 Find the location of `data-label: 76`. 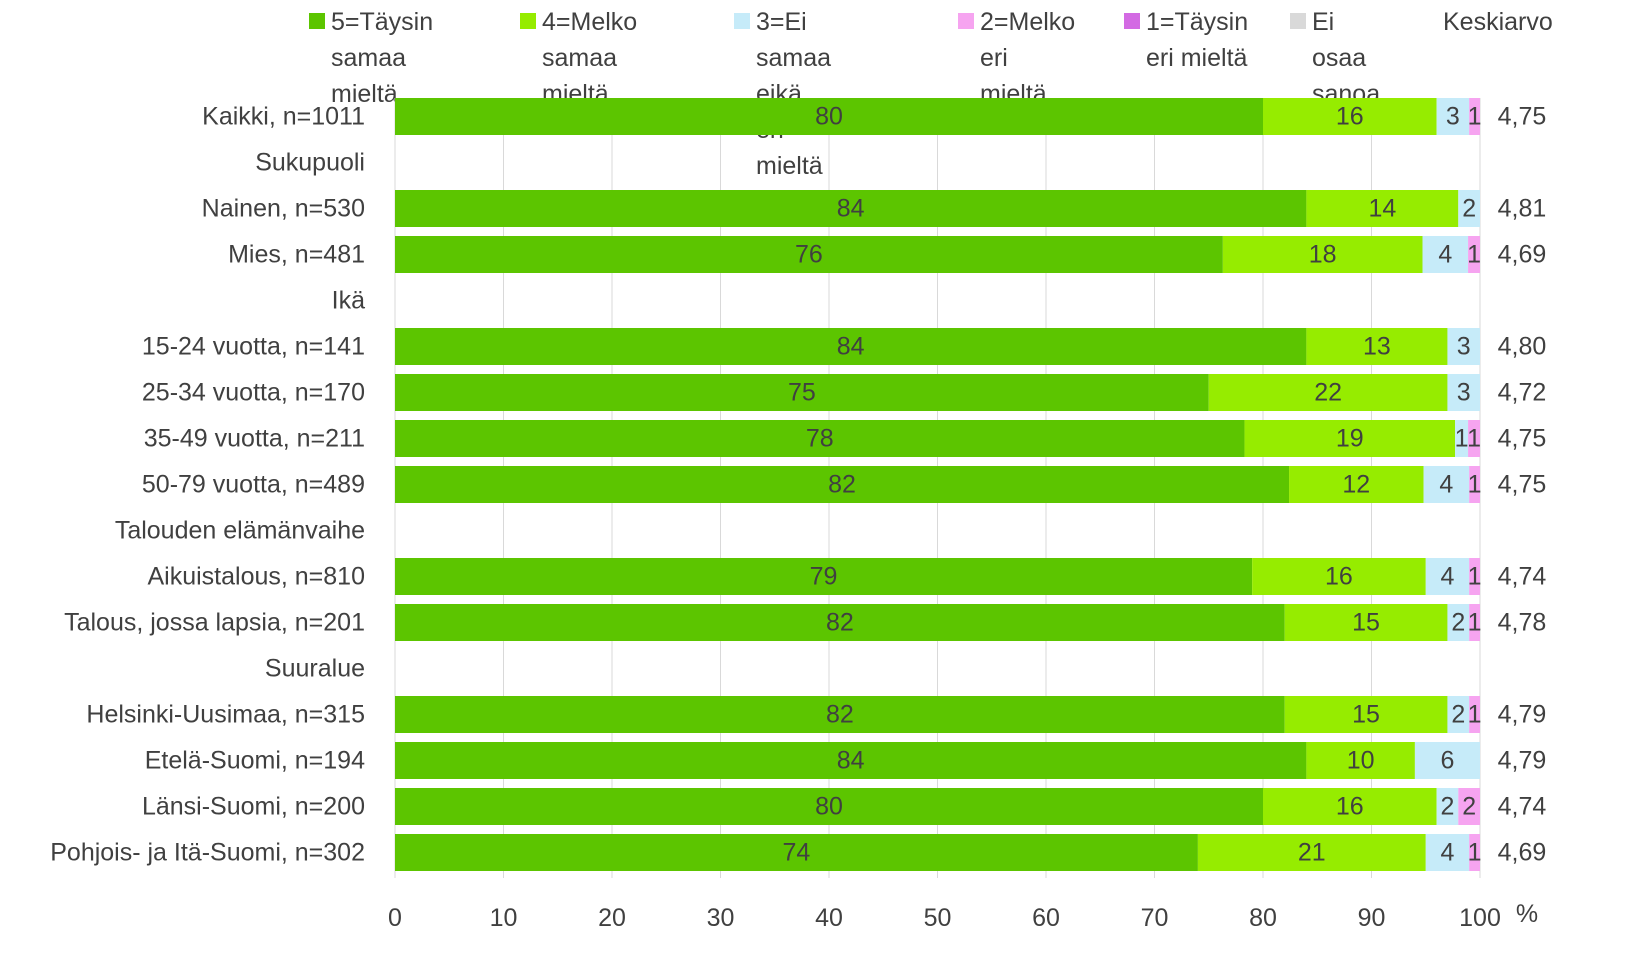

data-label: 76 is located at coordinates (809, 255).